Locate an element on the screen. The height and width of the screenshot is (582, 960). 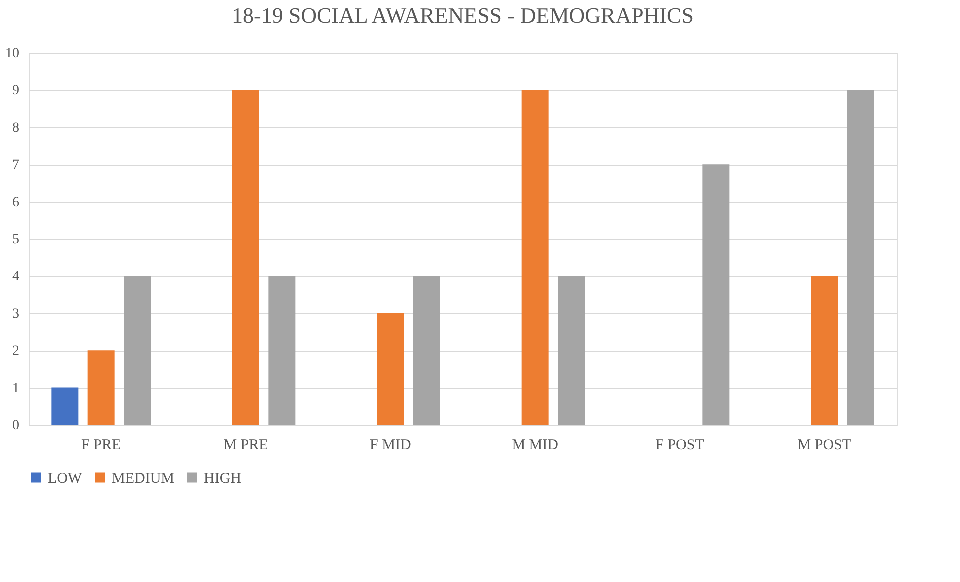
x-tick-label: F MID is located at coordinates (391, 446).